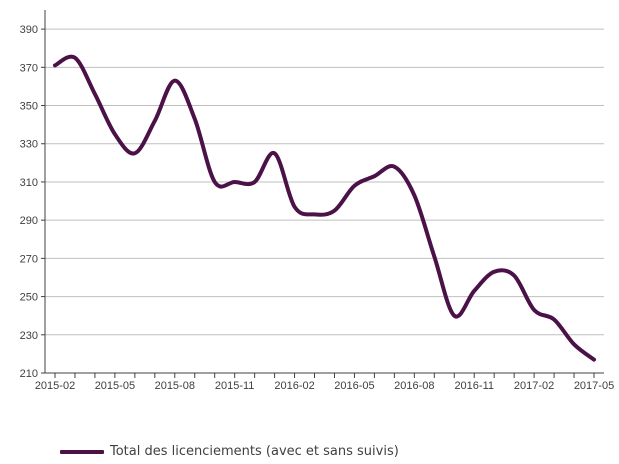  Describe the element at coordinates (29, 221) in the screenshot. I see `y-tick-label: 290` at that location.